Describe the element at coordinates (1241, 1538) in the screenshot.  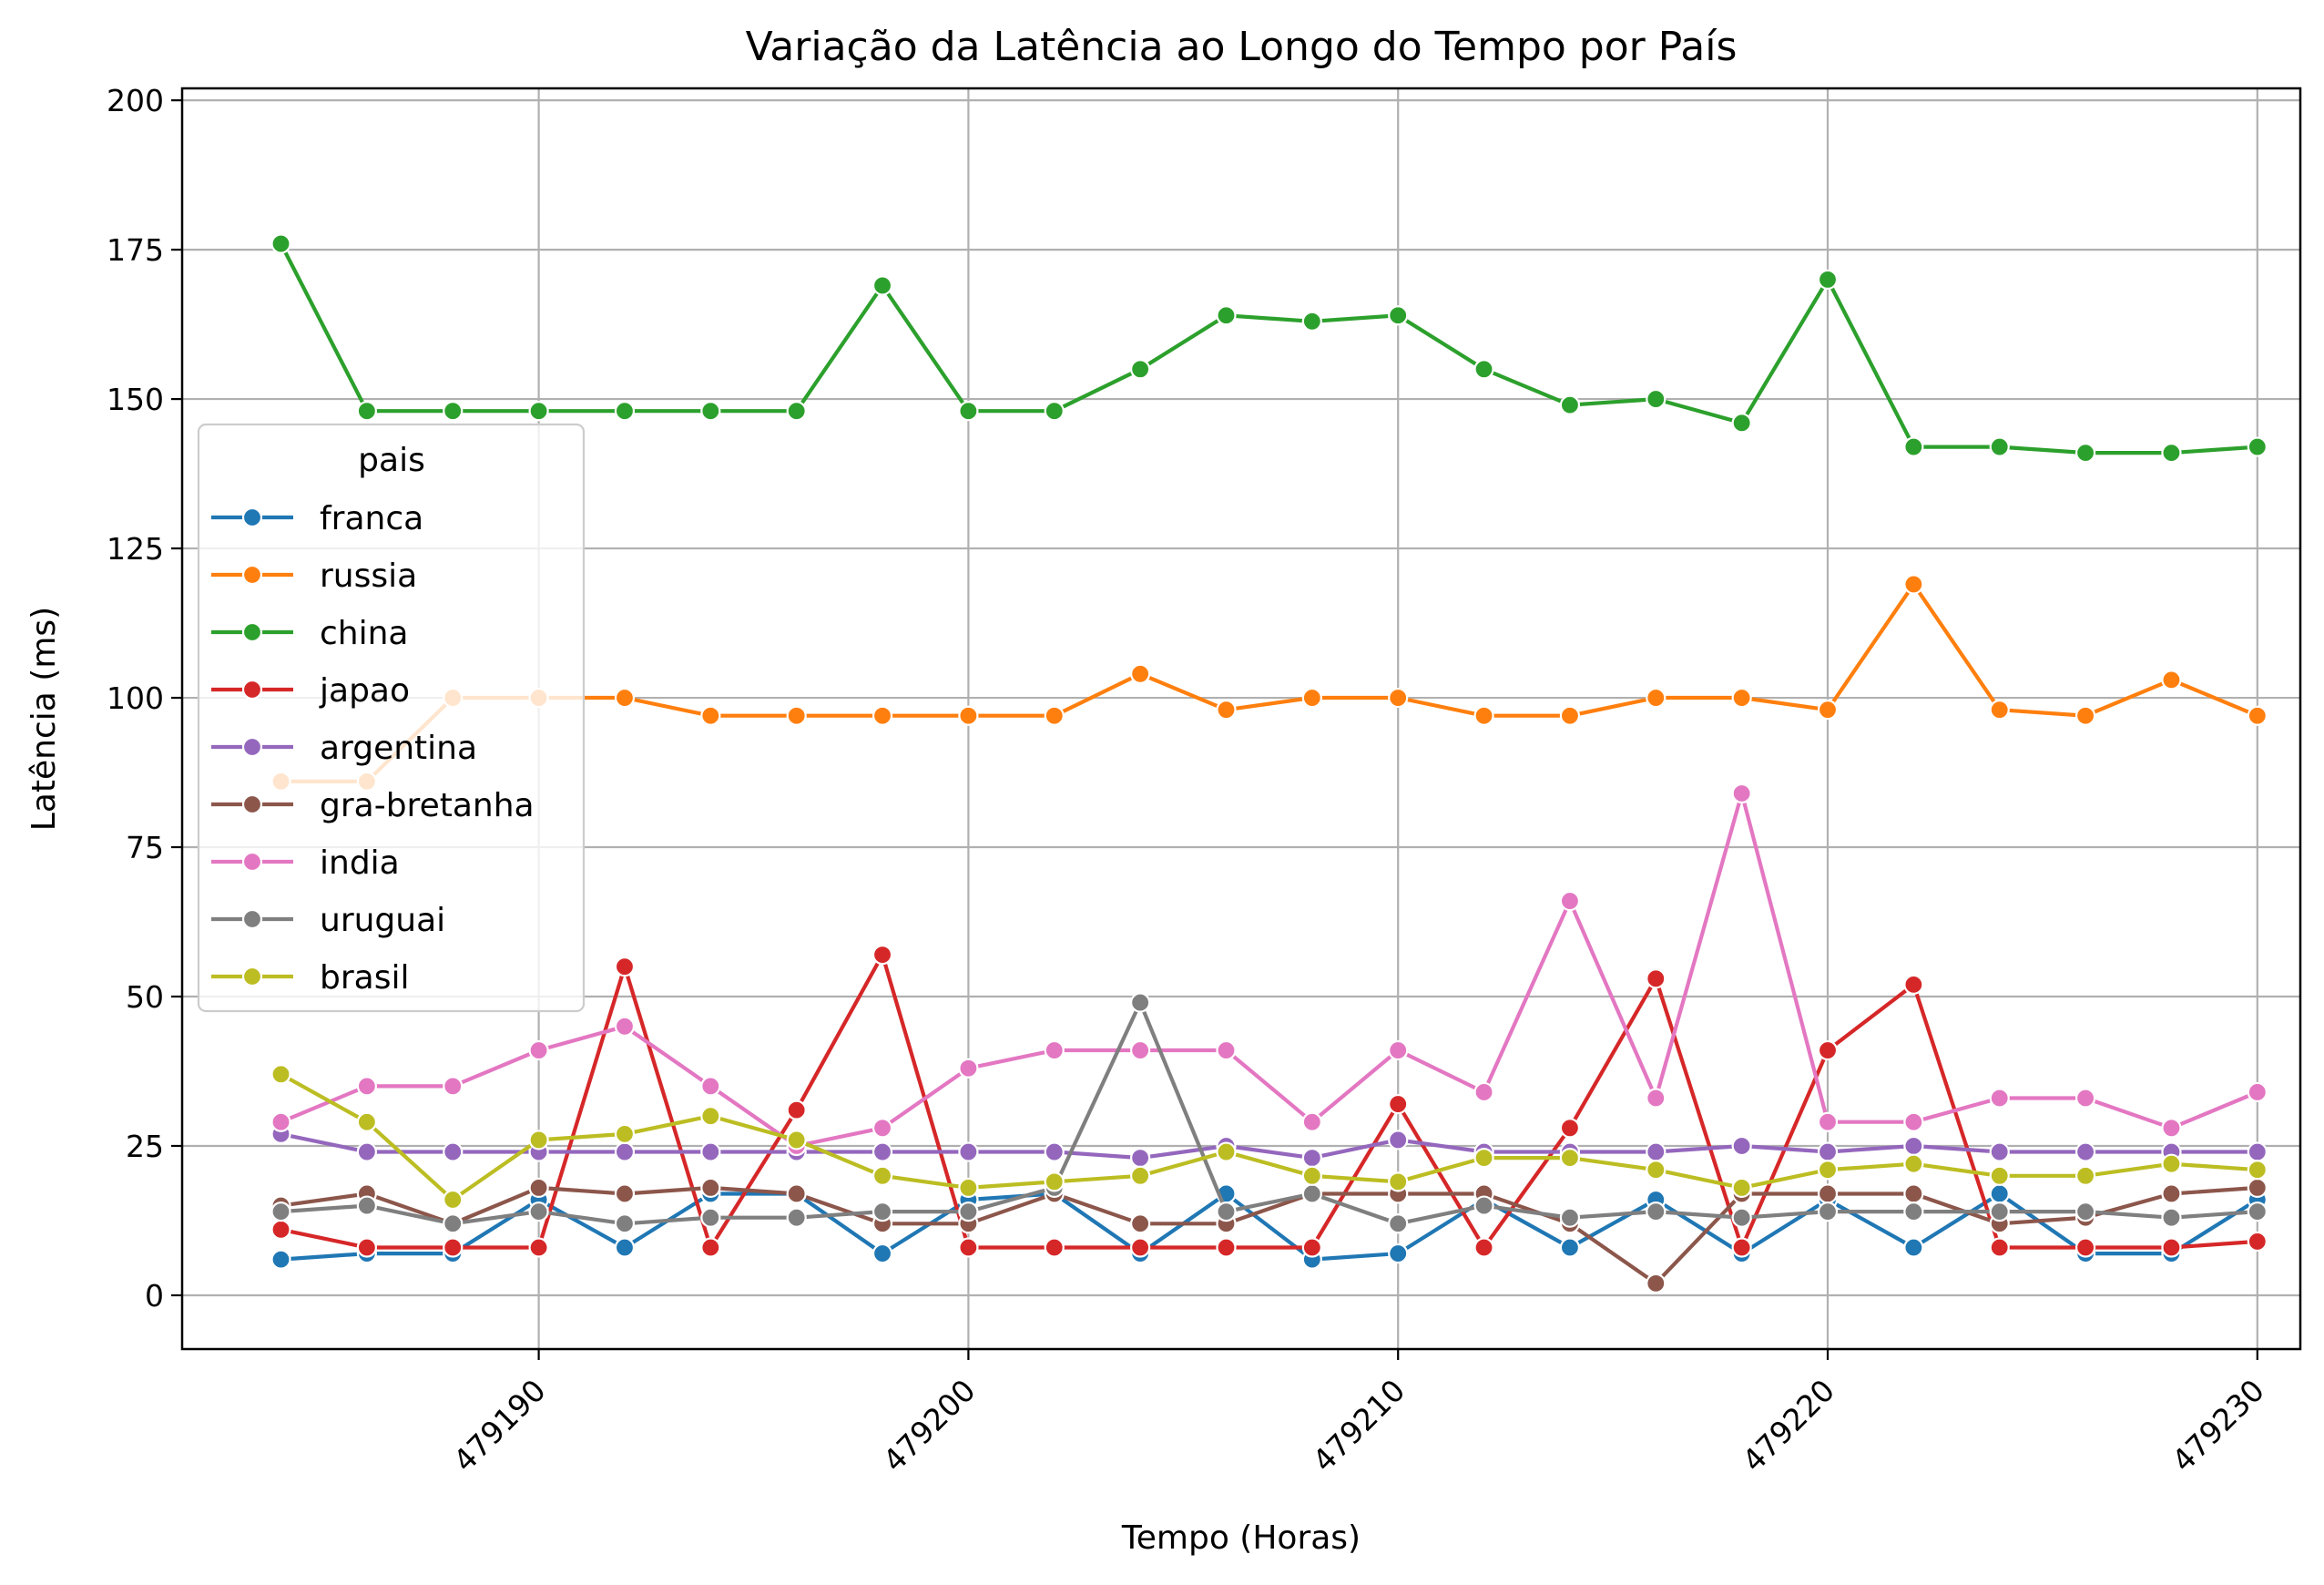
I see `x-axis-label: Tempo (Horas)` at that location.